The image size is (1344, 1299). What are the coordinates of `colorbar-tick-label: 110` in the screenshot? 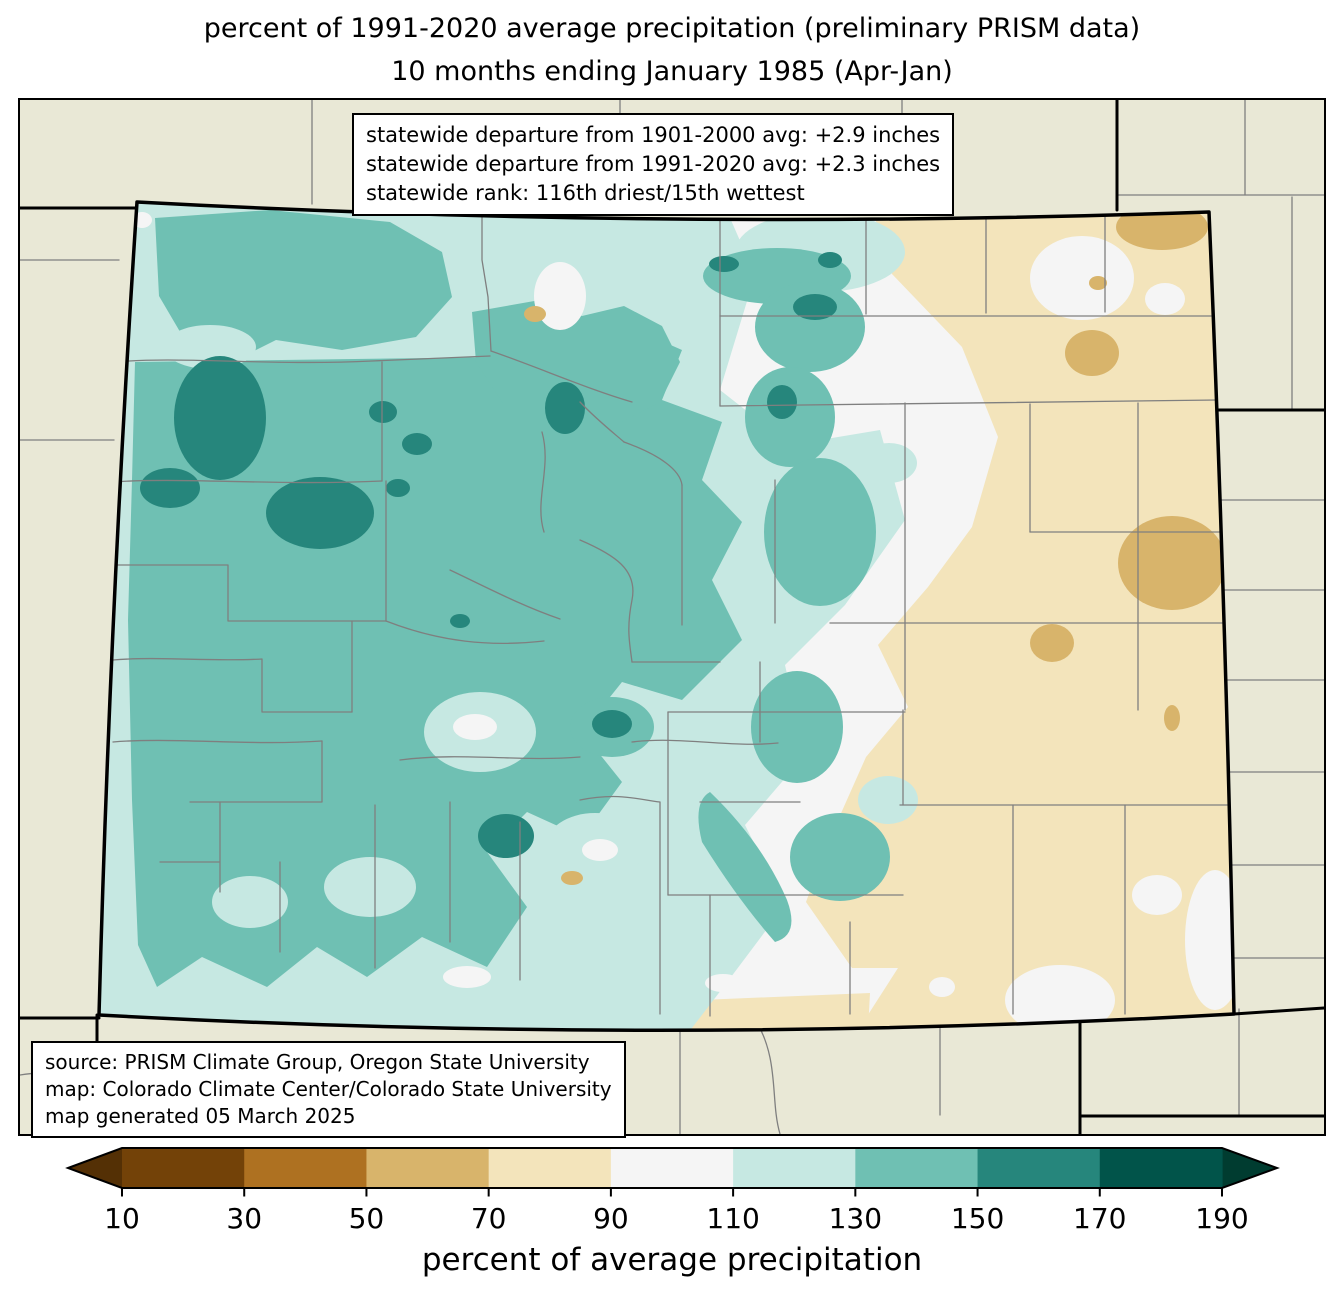 It's located at (732, 1218).